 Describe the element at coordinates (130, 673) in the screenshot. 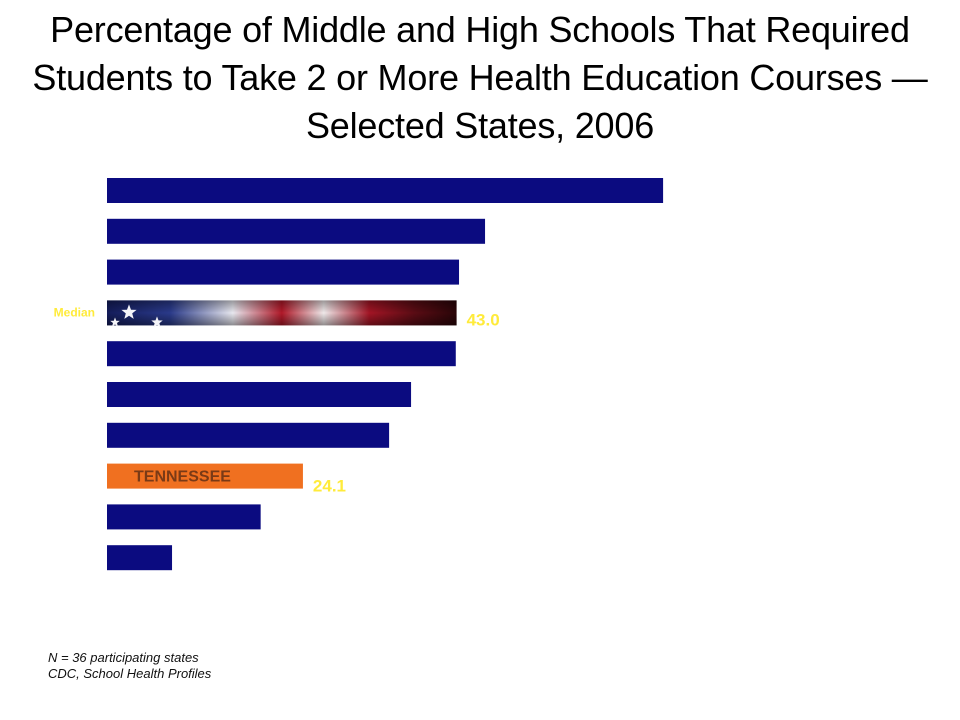

I see `source-note: CDC, School Health Profiles` at that location.